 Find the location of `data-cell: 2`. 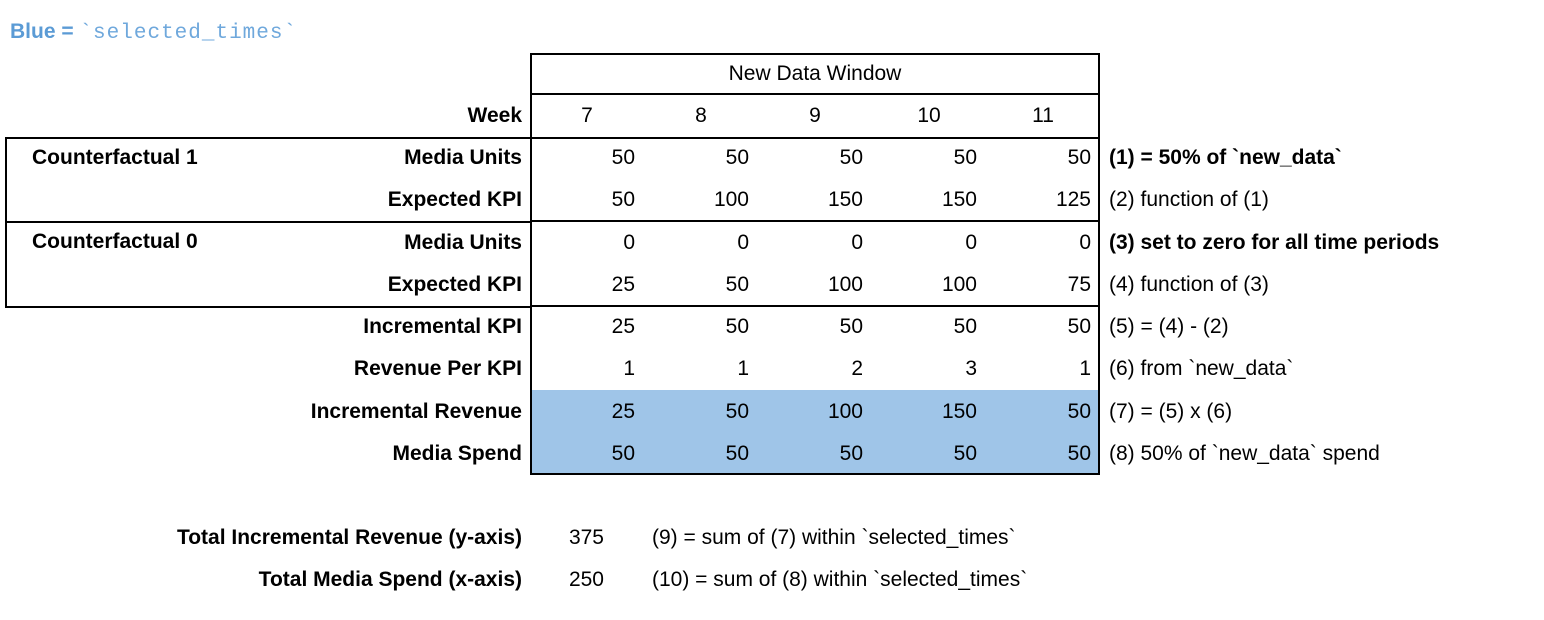

data-cell: 2 is located at coordinates (857, 369).